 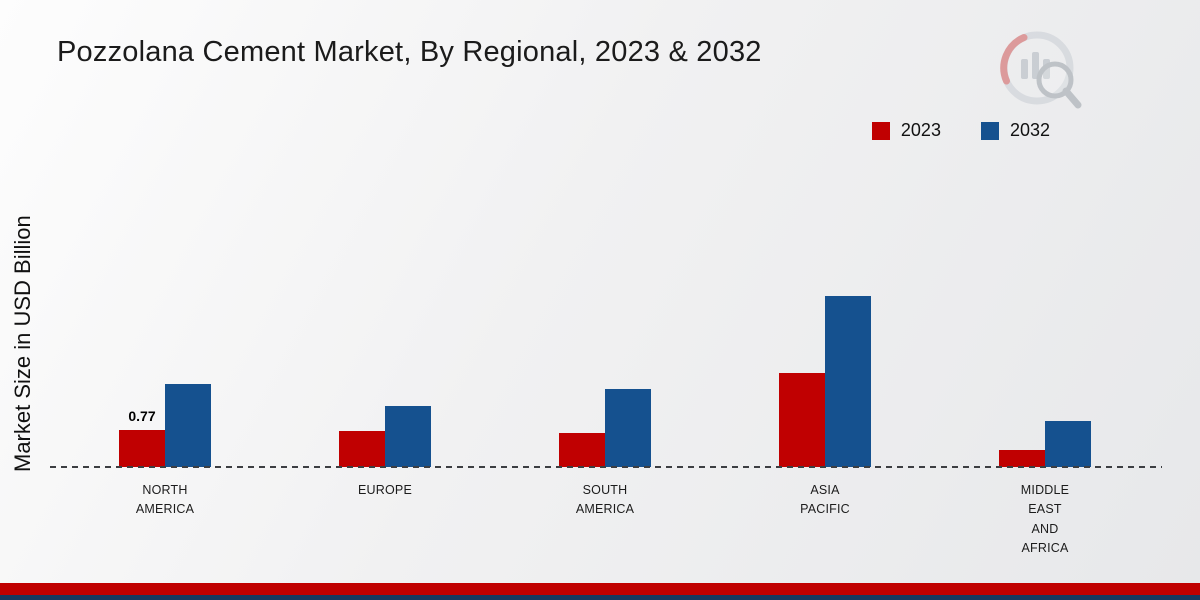 What do you see at coordinates (1022, 458) in the screenshot?
I see `bar-2023-middle-east-and-africa` at bounding box center [1022, 458].